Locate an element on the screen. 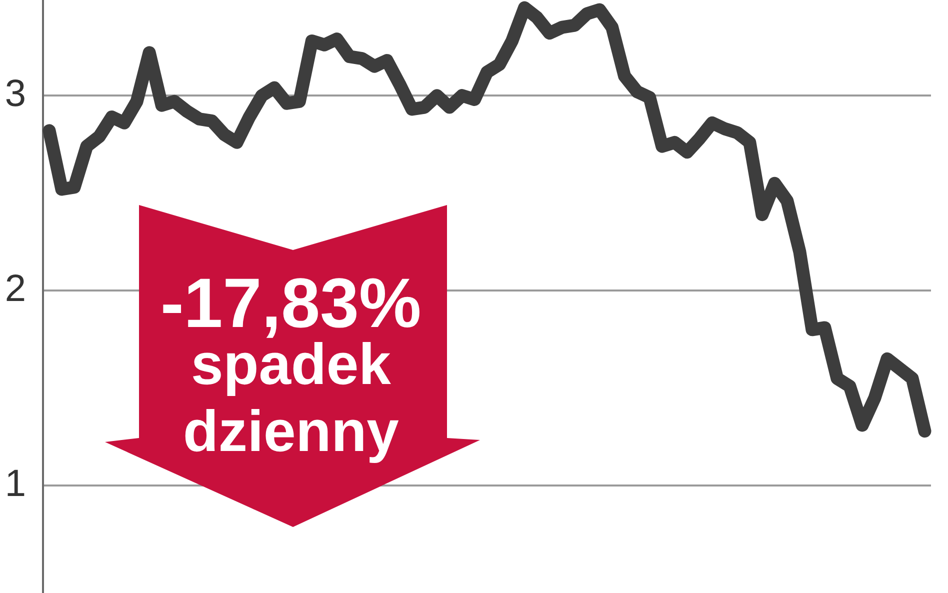 The height and width of the screenshot is (593, 948). y-tick-label: 1 is located at coordinates (15, 484).